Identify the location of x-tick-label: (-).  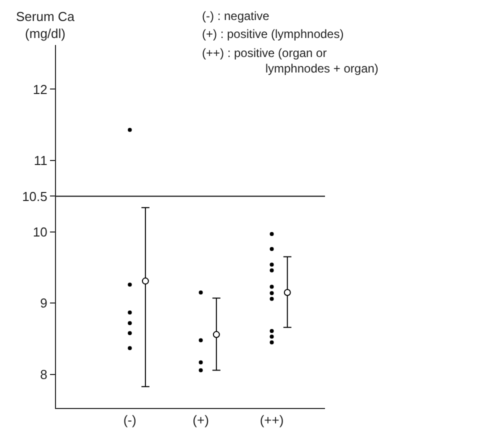
(129, 420).